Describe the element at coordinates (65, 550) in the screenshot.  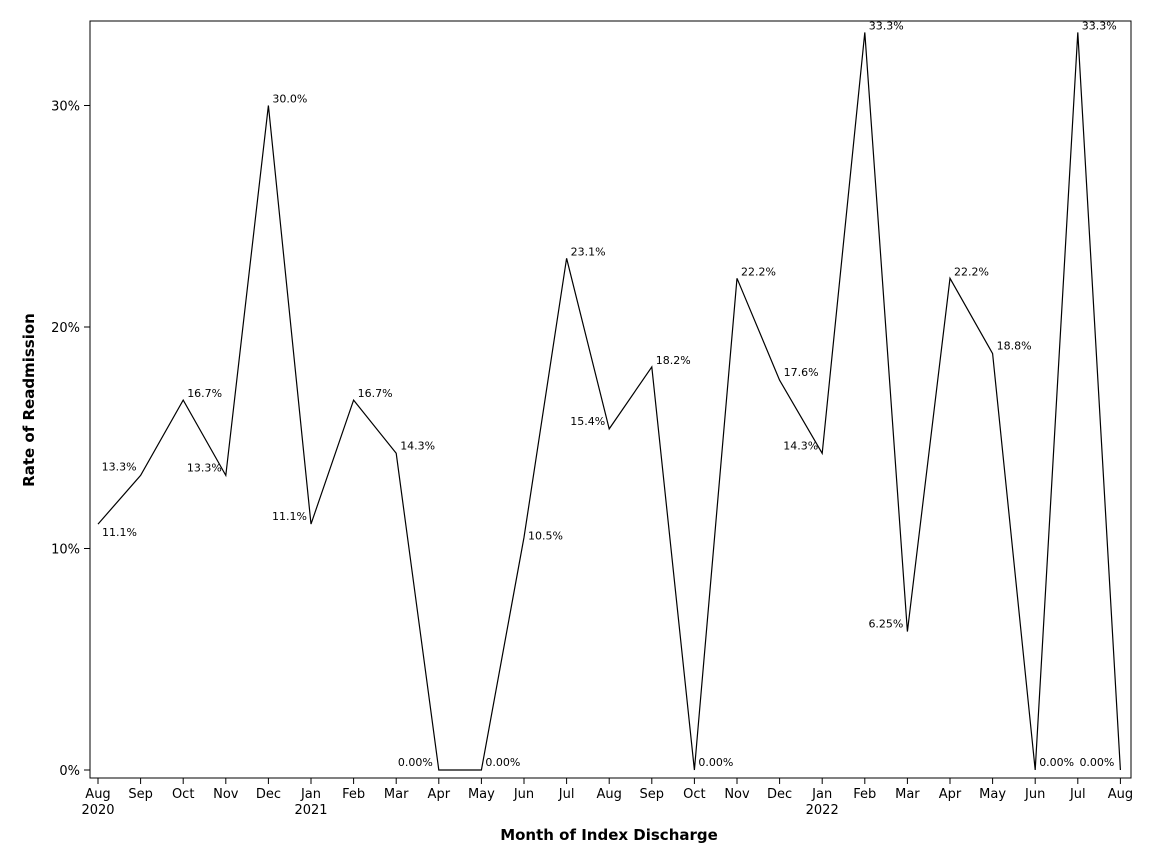
I see `y-tick-label: 10%` at that location.